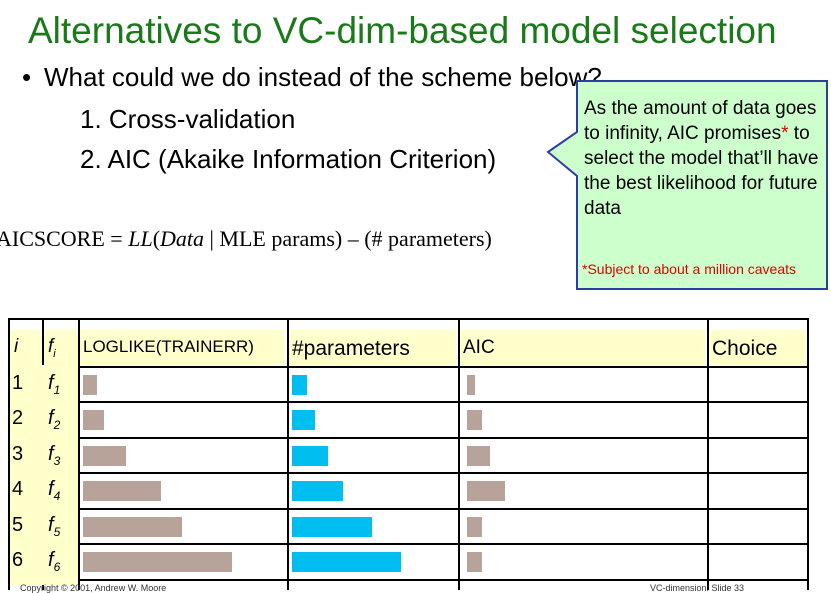  I want to click on header-highlight-choice, so click(757, 347).